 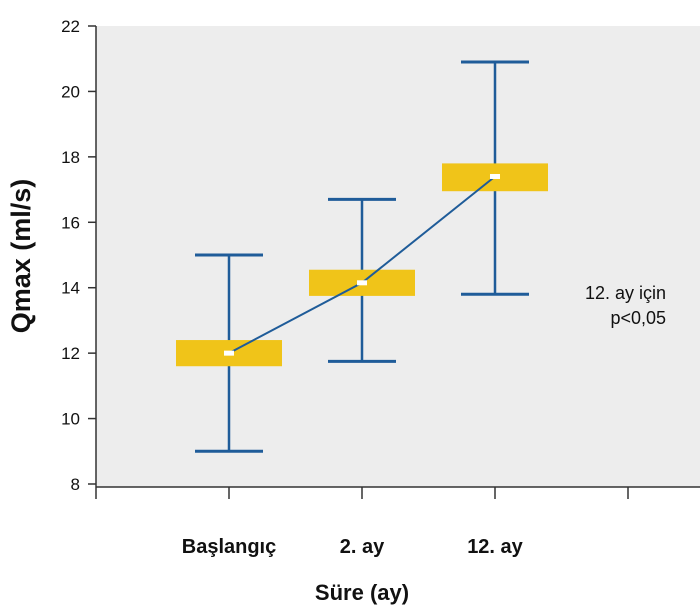 What do you see at coordinates (70, 255) in the screenshot?
I see `y-tick-labels: 8 10 12 14 16 18 20 22` at bounding box center [70, 255].